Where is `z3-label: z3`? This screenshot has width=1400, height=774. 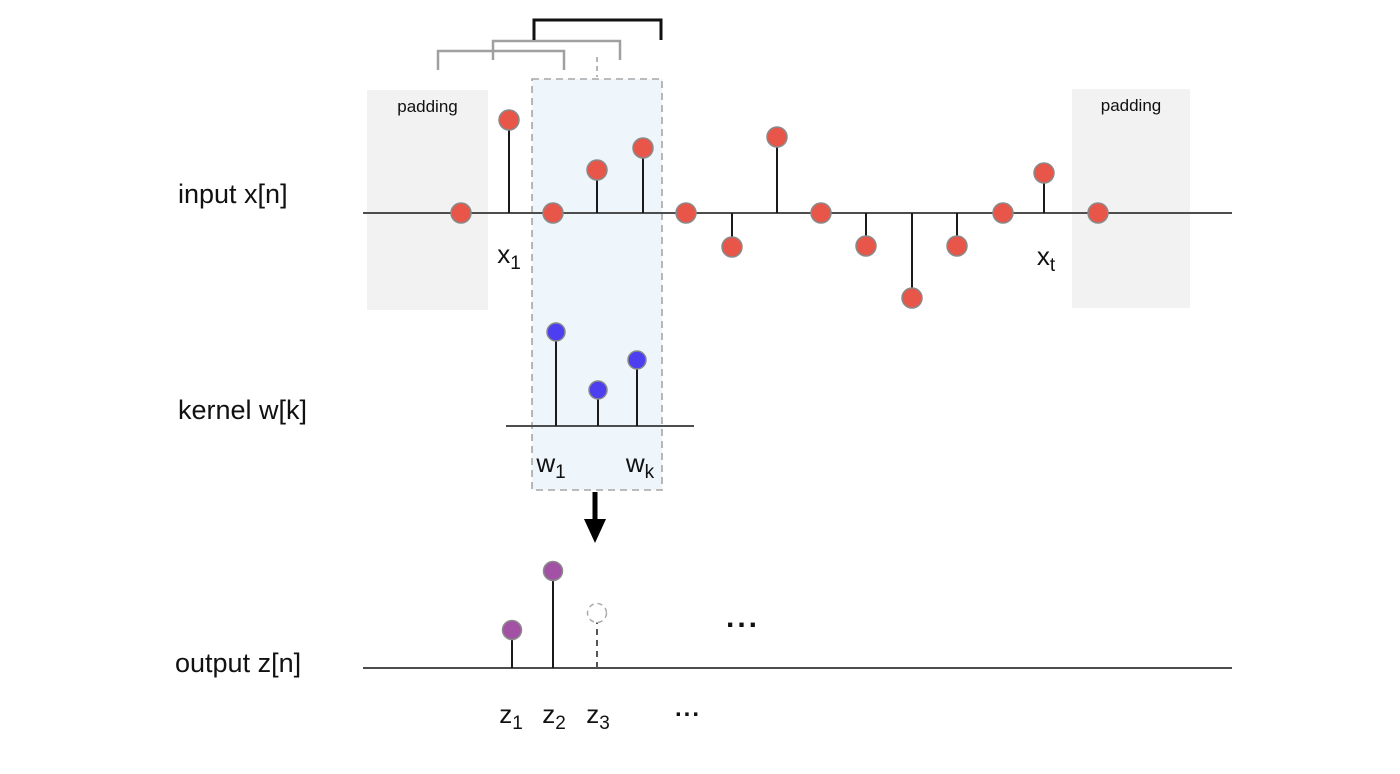 z3-label: z3 is located at coordinates (598, 716).